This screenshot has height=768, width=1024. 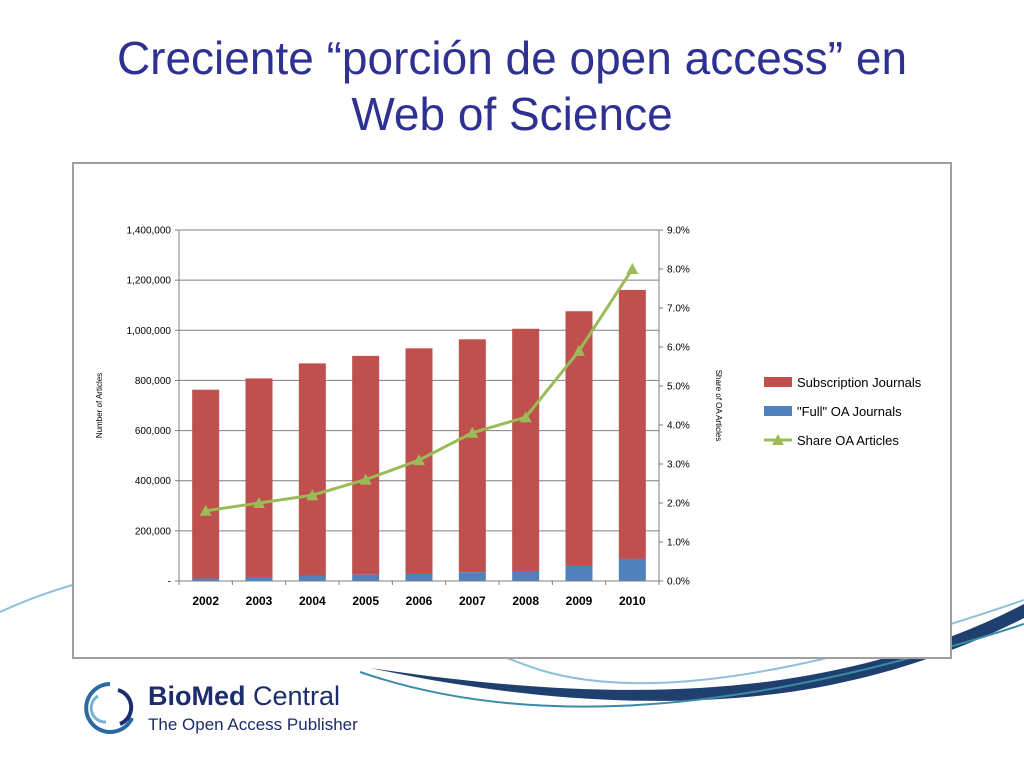 What do you see at coordinates (149, 331) in the screenshot?
I see `left-tick-label: 1,000,000` at bounding box center [149, 331].